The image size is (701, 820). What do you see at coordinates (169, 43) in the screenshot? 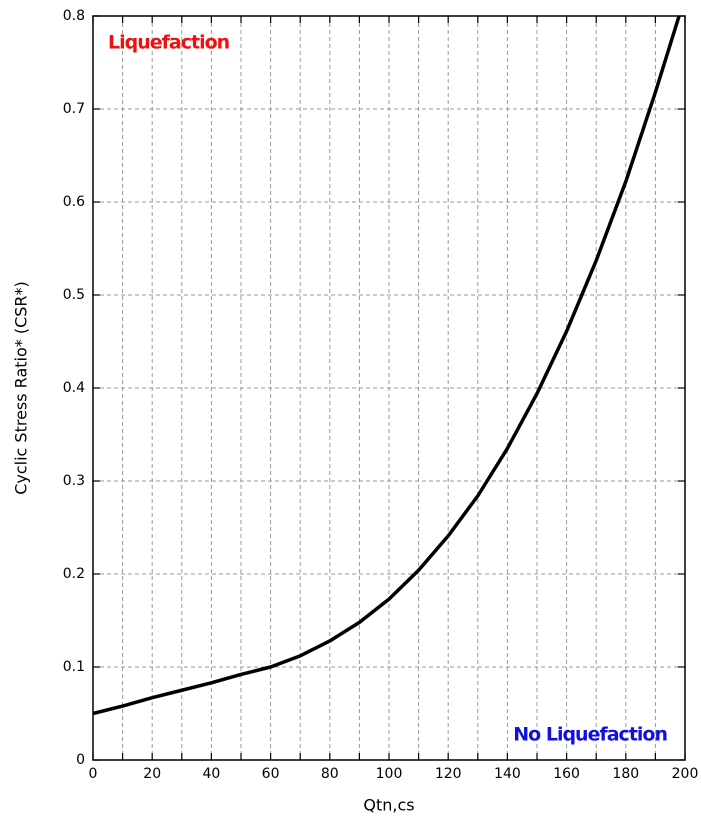
I see `annotation: Liquefaction` at bounding box center [169, 43].